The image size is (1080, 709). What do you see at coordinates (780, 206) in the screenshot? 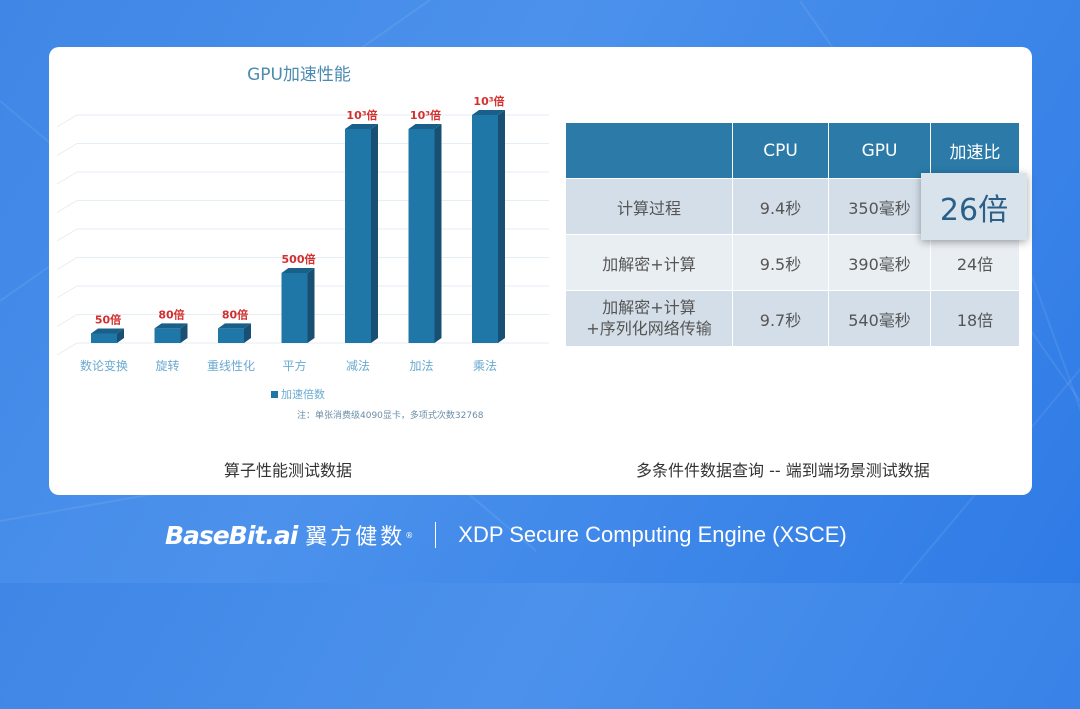
I see `cpu-cell: 9.4秒` at bounding box center [780, 206].